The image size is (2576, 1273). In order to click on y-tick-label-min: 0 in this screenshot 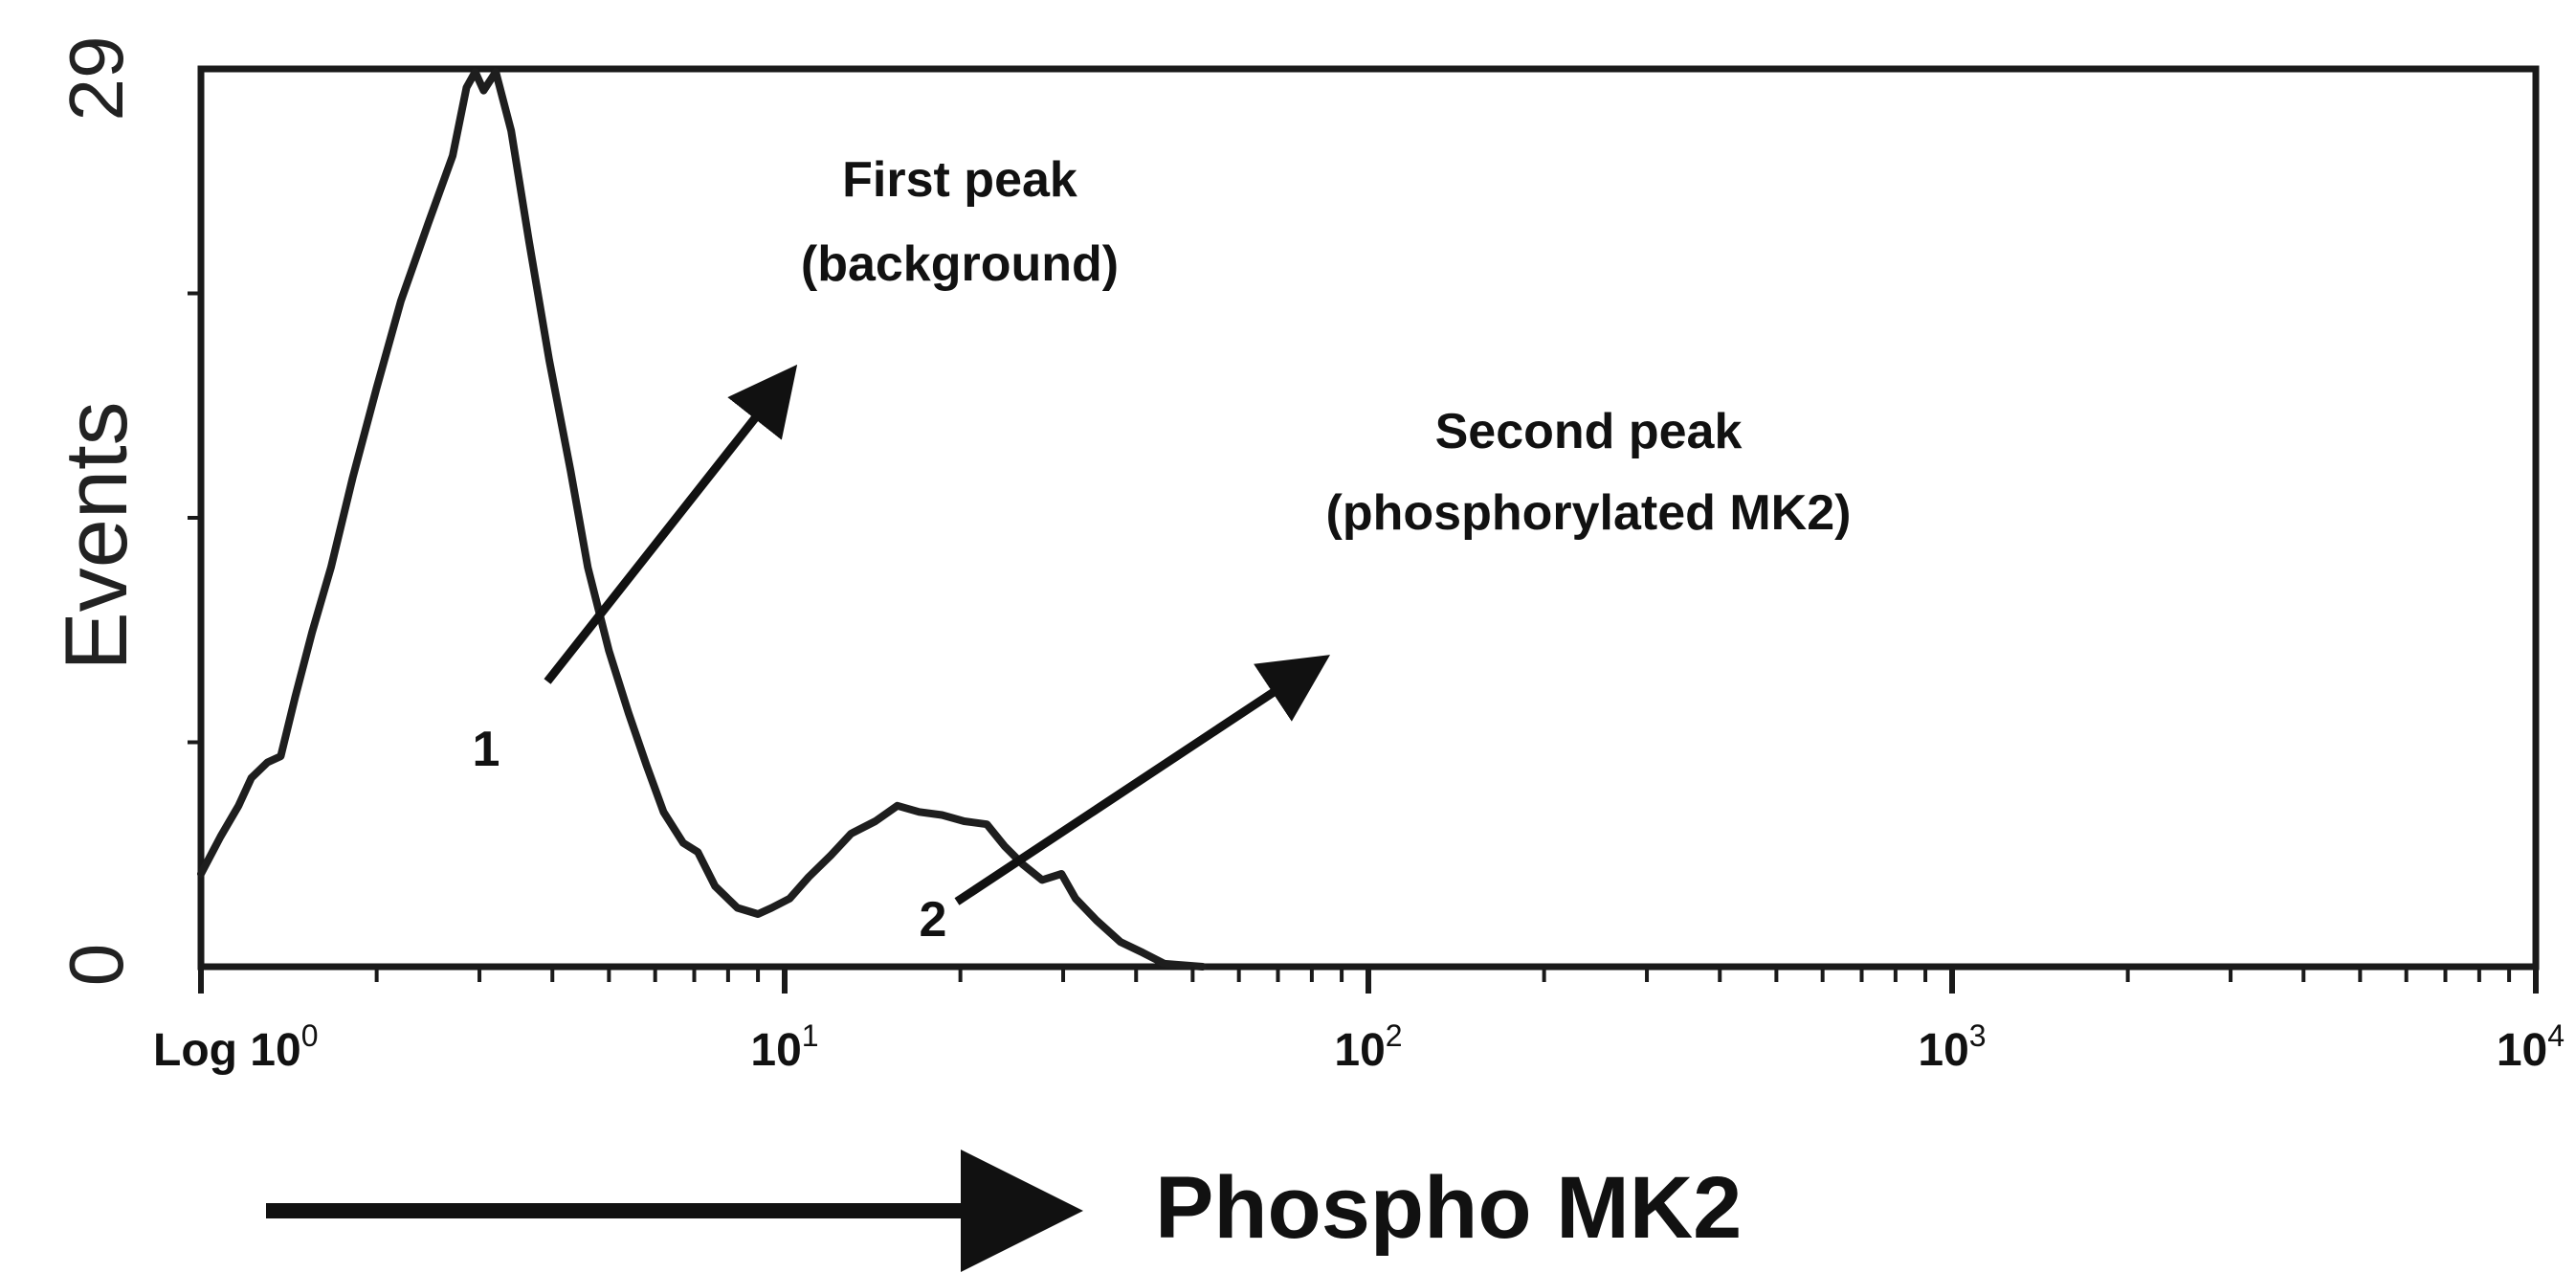, I will do `click(96, 965)`.